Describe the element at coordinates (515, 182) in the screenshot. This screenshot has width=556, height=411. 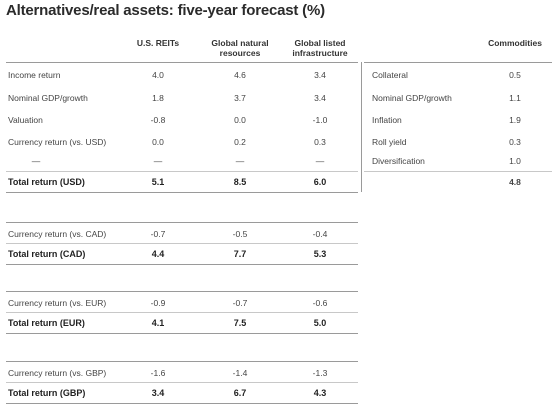
I see `commodities-total-value: 4.8` at that location.